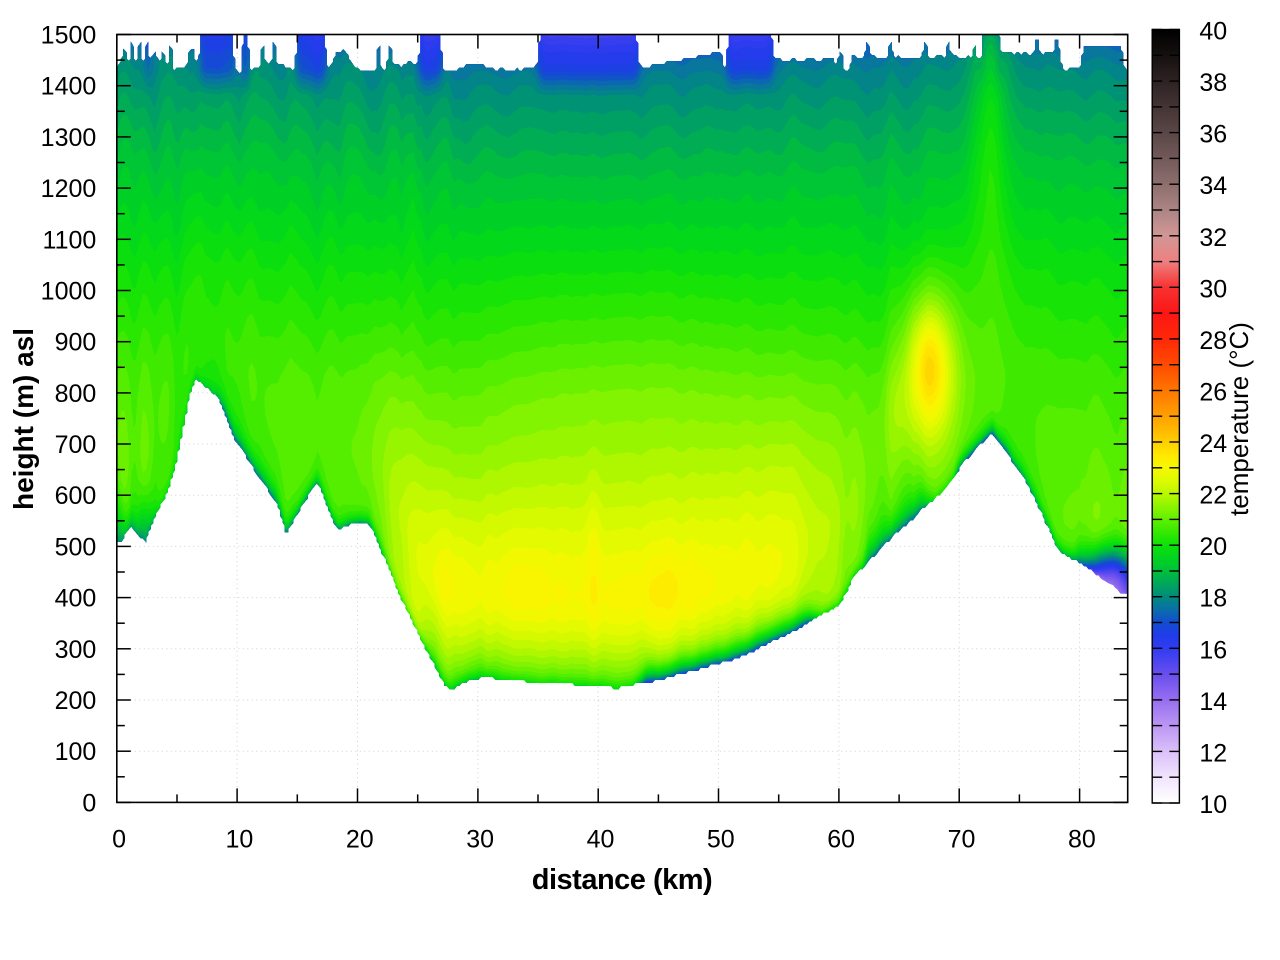  Describe the element at coordinates (23, 419) in the screenshot. I see `svg-text: height (m) asl` at that location.